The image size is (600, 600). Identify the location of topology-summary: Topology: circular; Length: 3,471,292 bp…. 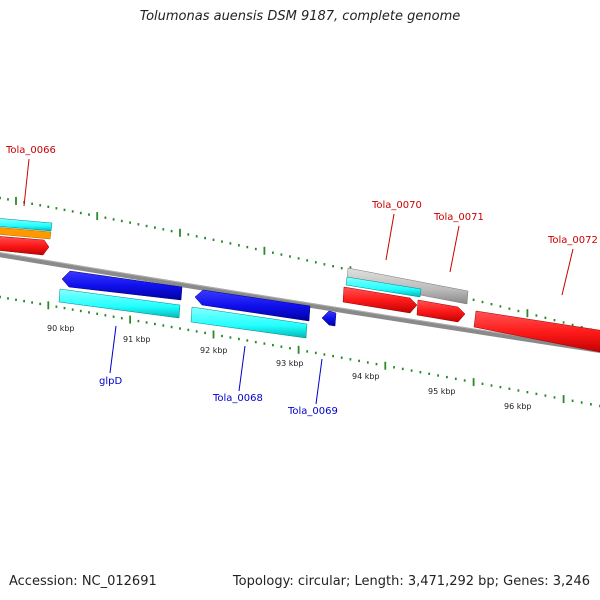
(411, 581).